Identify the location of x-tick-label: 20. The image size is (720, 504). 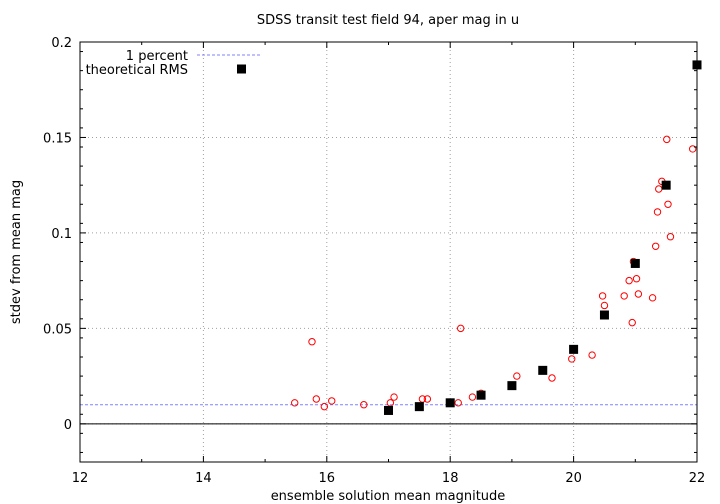
(573, 478).